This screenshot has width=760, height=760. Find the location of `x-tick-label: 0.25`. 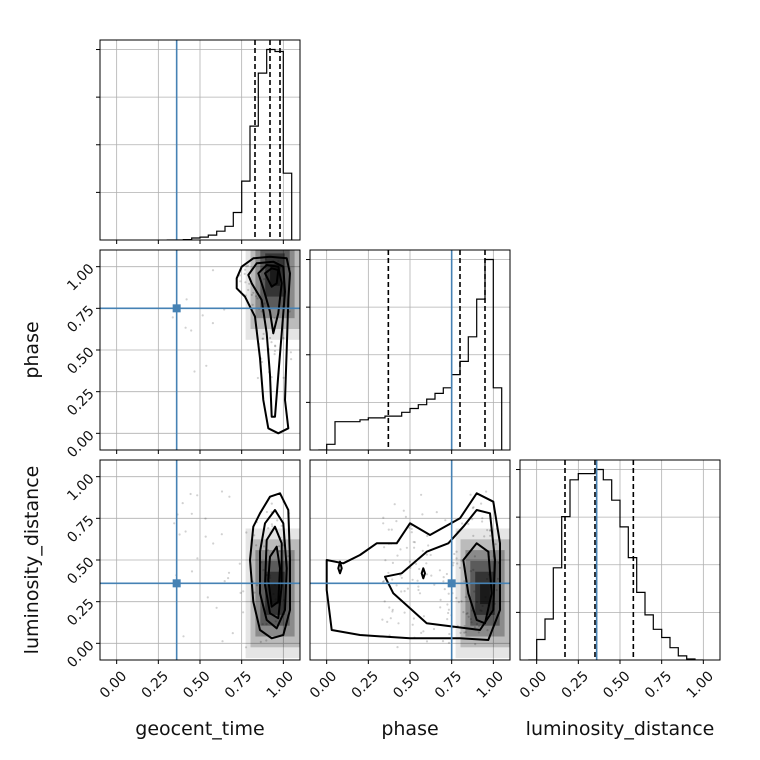

x-tick-label: 0.25 is located at coordinates (575, 684).